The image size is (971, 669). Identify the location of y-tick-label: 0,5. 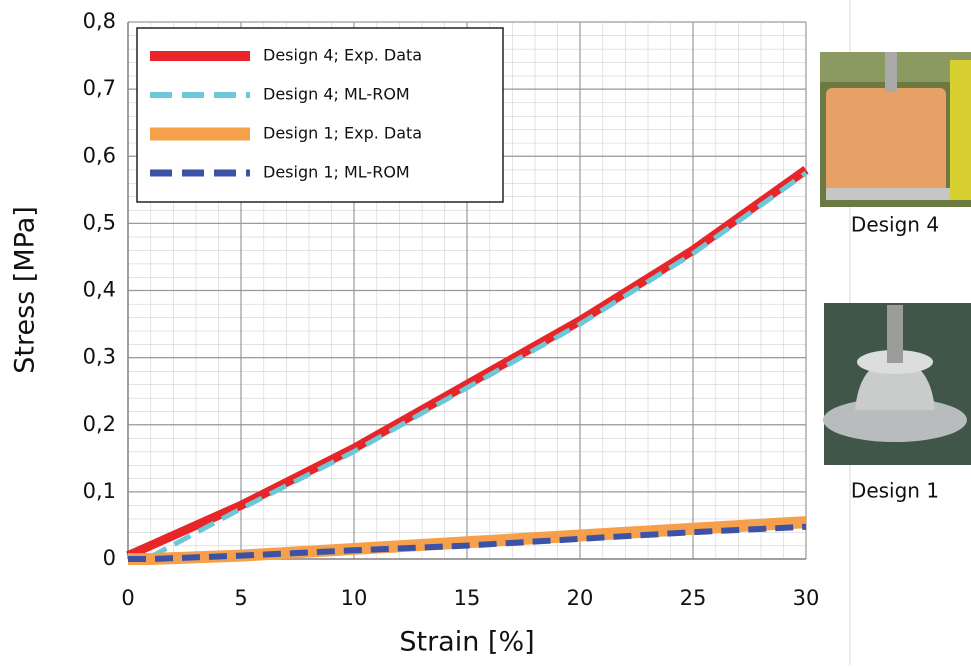
(99, 222).